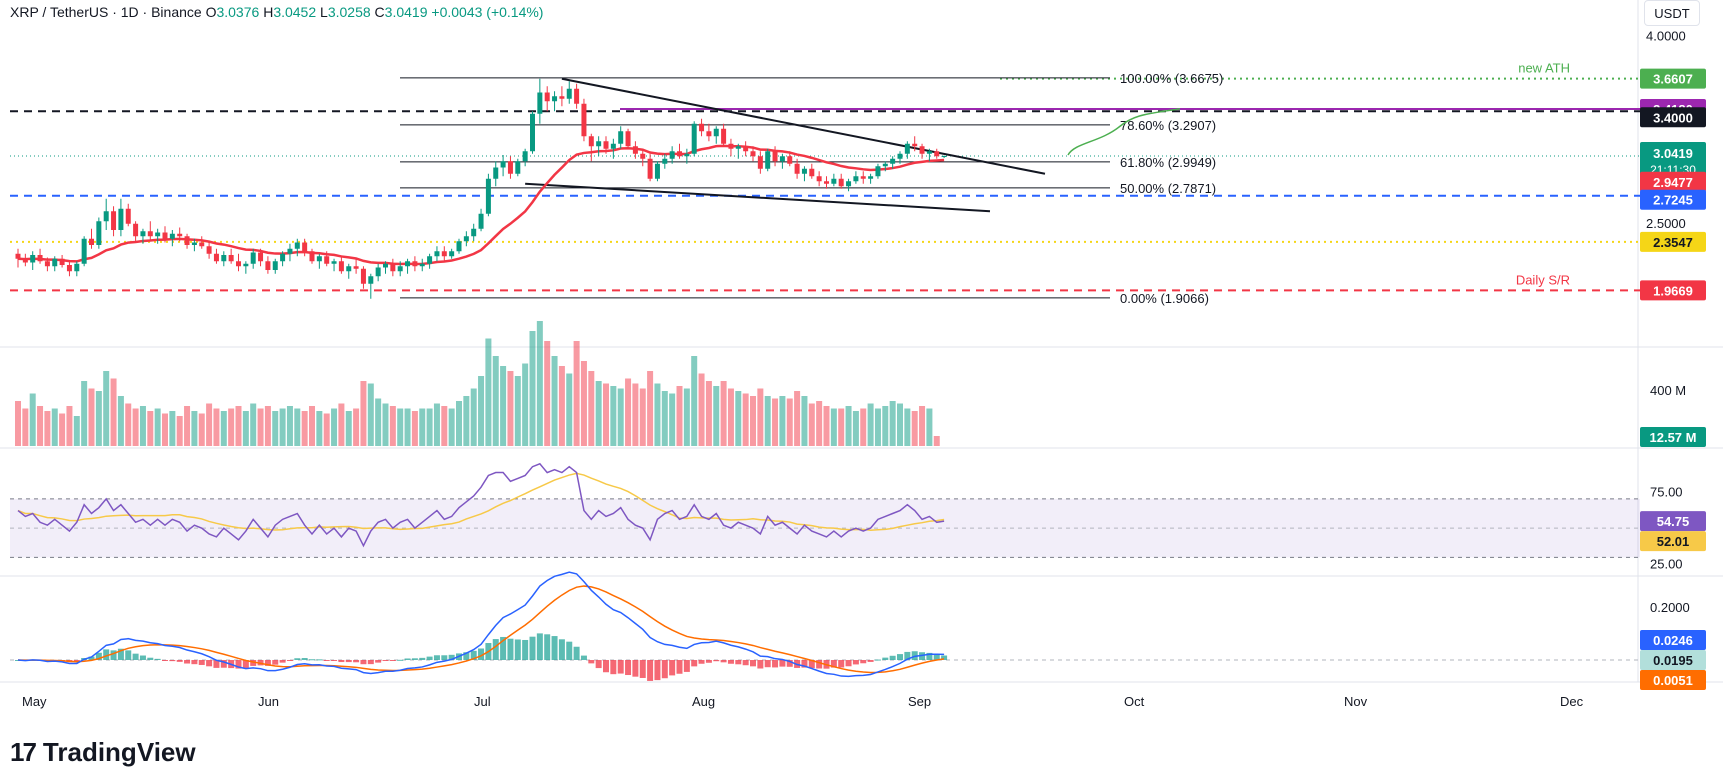 The width and height of the screenshot is (1723, 784). I want to click on rsi-tick-label: 25.00, so click(1666, 564).